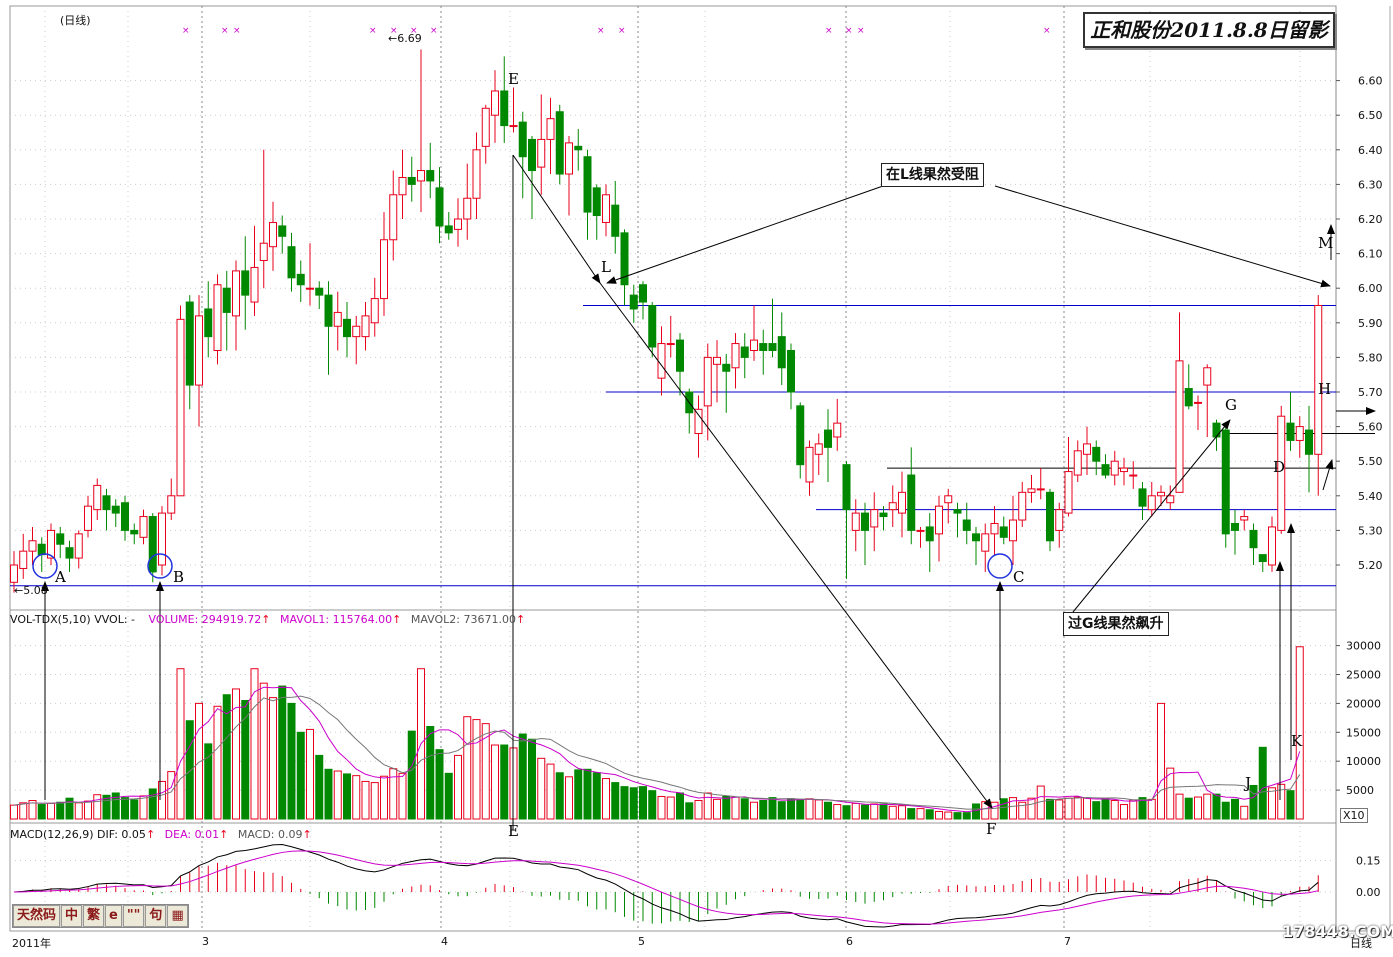 This screenshot has height=957, width=1393. I want to click on vol-name: VOL-TDX(5,10), so click(50, 619).